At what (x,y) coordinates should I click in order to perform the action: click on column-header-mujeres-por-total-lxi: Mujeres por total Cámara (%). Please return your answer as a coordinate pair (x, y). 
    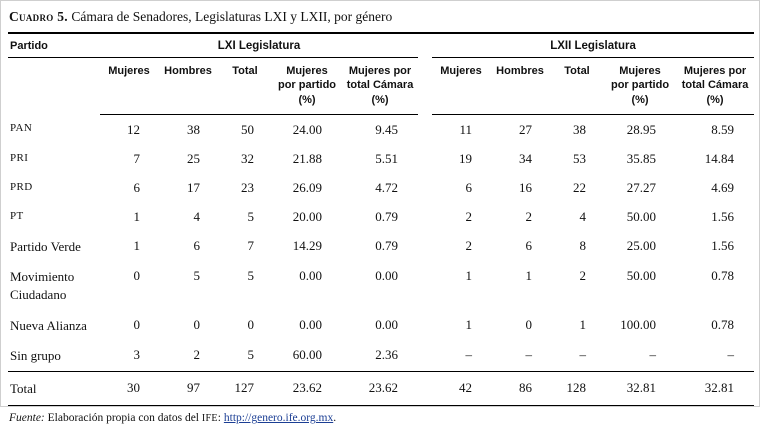
    Looking at the image, I should click on (380, 86).